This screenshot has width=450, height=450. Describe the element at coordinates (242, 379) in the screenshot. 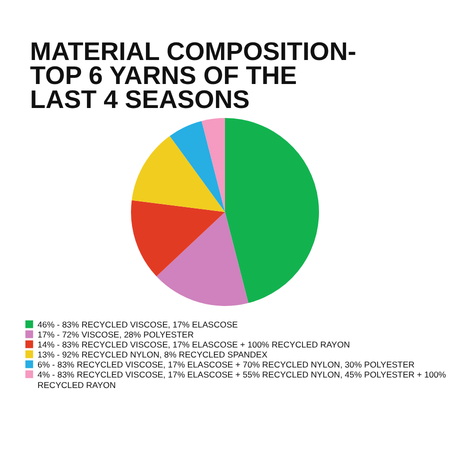

I see `legend-label: 4% - 83% RECYCLED VISCOSE, 17% ELASCOSE + 55% RECYCLED NYLON, 45% POLYESTER + 100% RECYCLED RAYON` at that location.